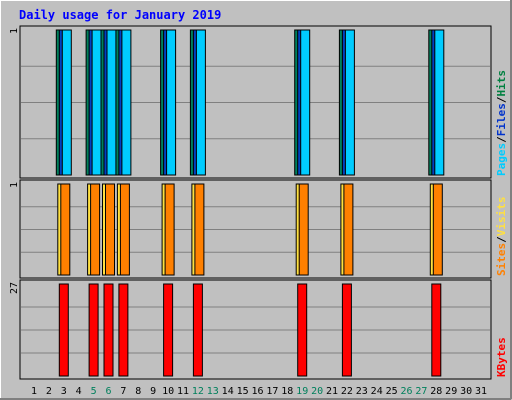  I want to click on day-label: 27, so click(421, 391).